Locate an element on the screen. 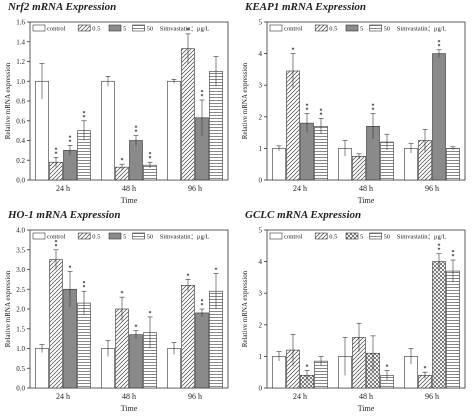 The width and height of the screenshot is (474, 416). y-tick-label: 2.0 is located at coordinates (20, 310).